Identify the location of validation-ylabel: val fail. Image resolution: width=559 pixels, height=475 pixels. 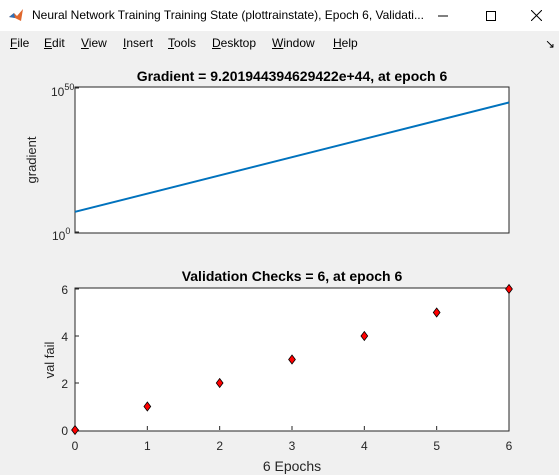
(49, 359).